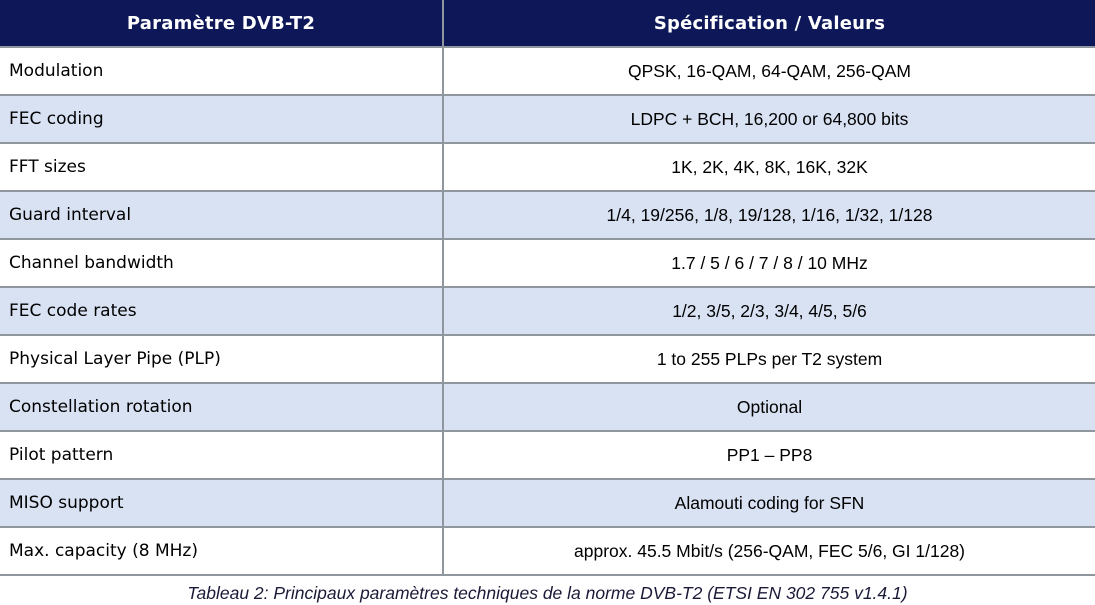 The height and width of the screenshot is (605, 1095). What do you see at coordinates (769, 24) in the screenshot?
I see `column-header-specification: Spécification / Valeurs` at bounding box center [769, 24].